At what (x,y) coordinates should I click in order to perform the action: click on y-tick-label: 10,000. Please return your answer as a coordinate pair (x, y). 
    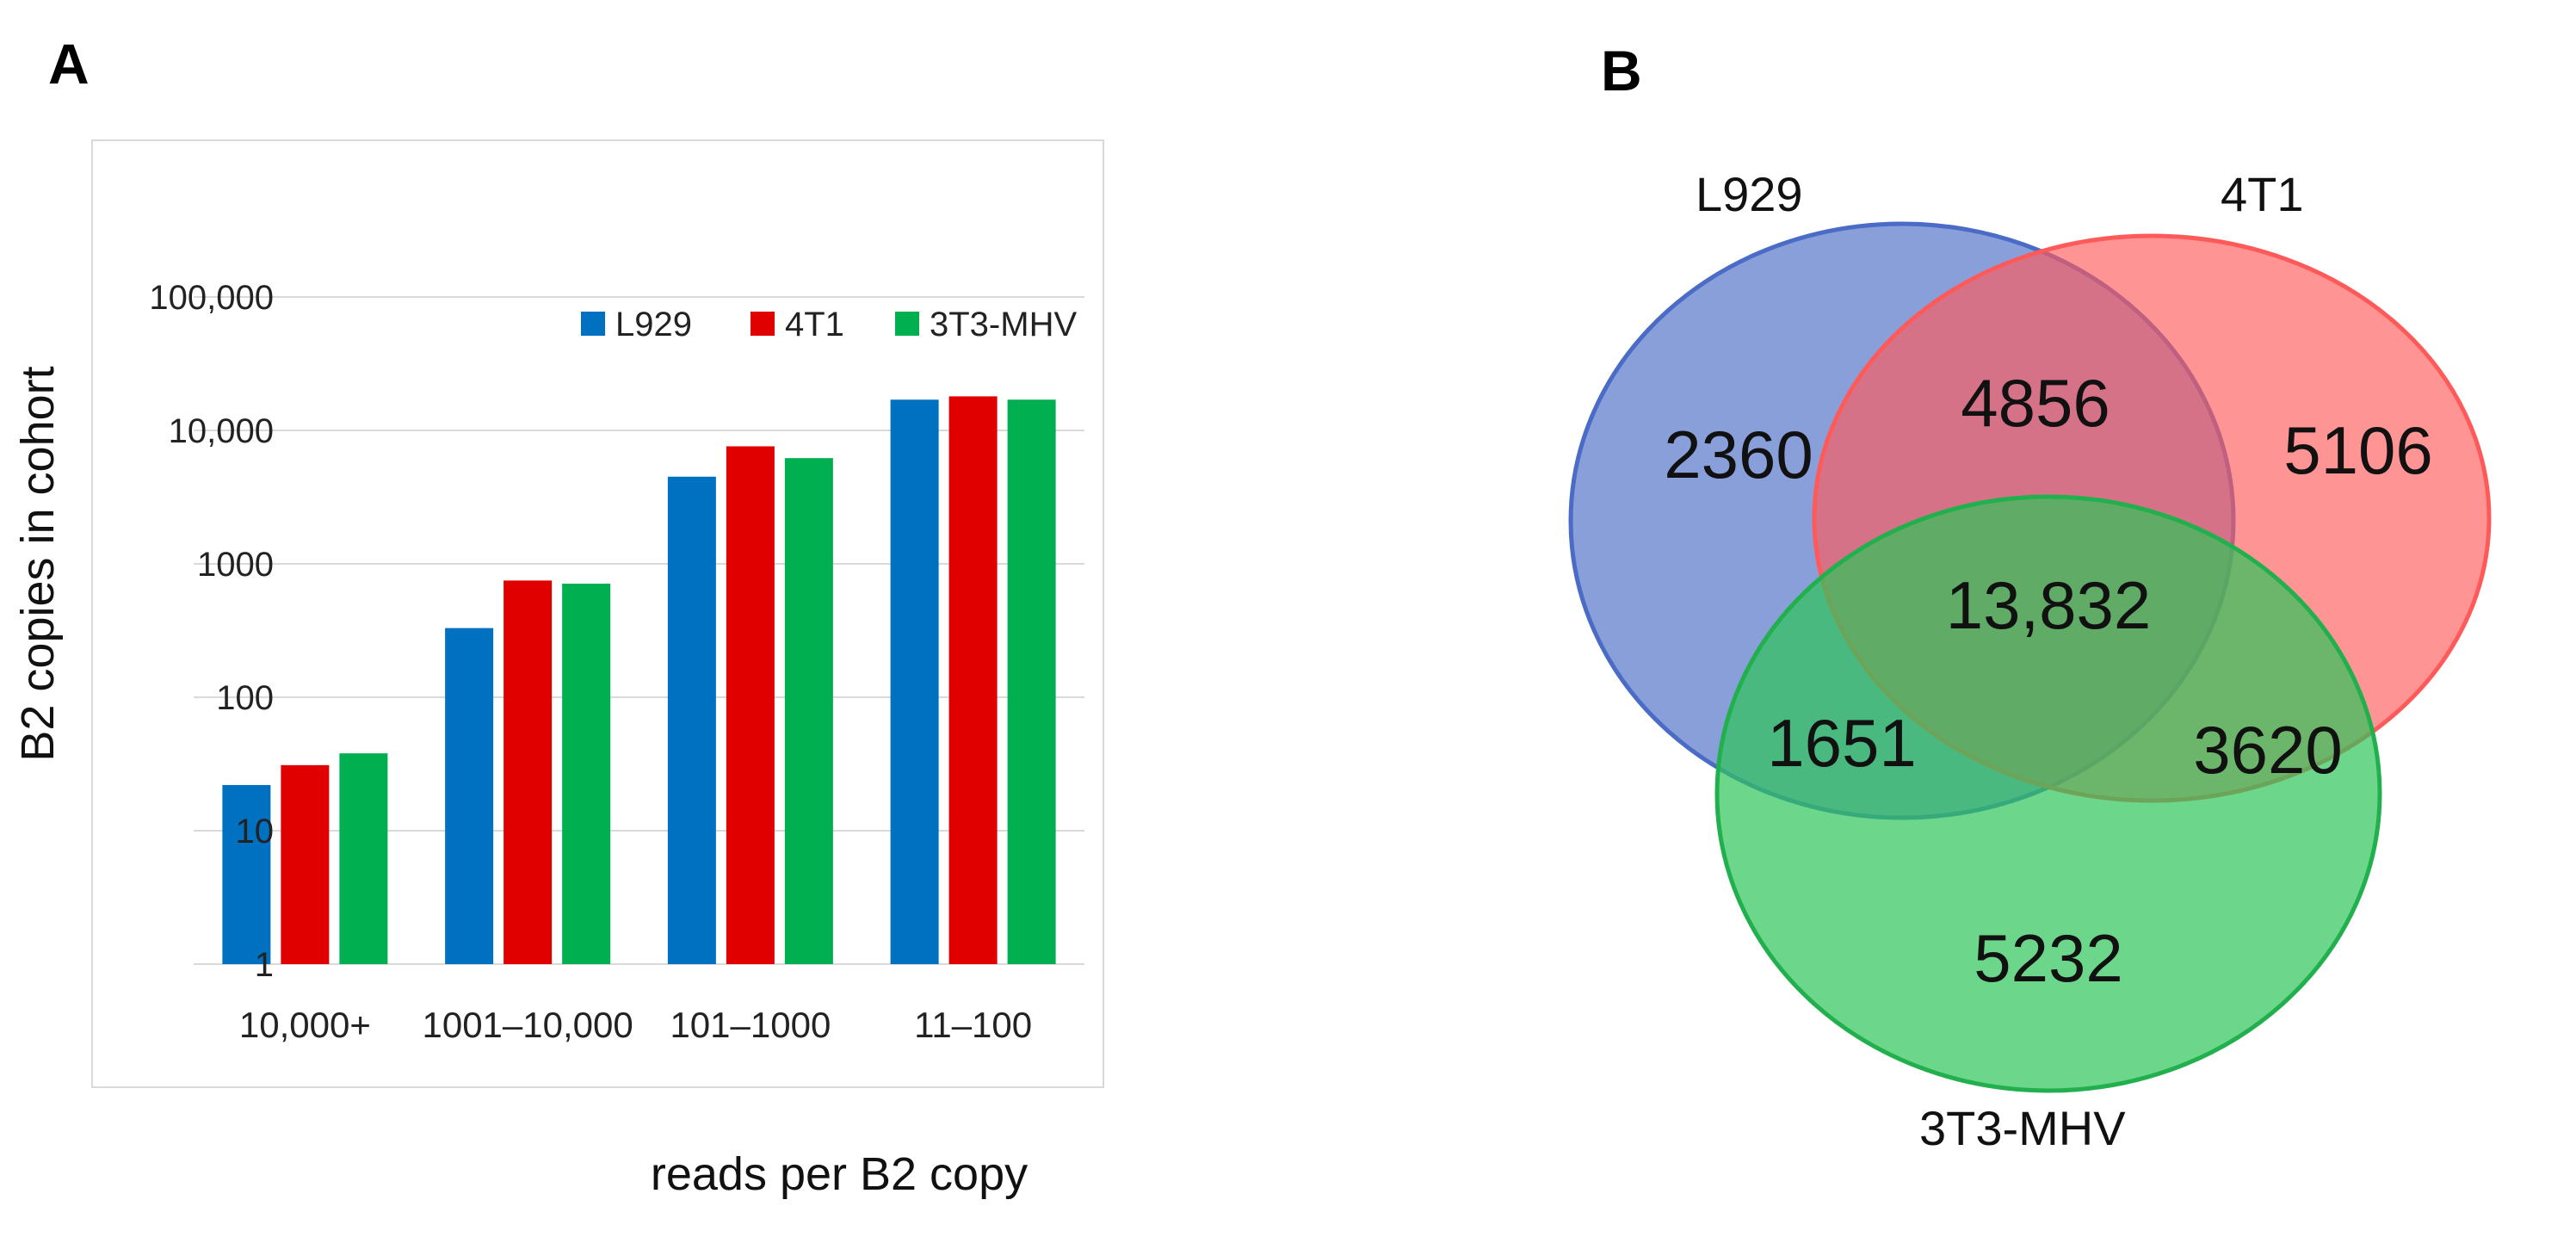
    Looking at the image, I should click on (221, 431).